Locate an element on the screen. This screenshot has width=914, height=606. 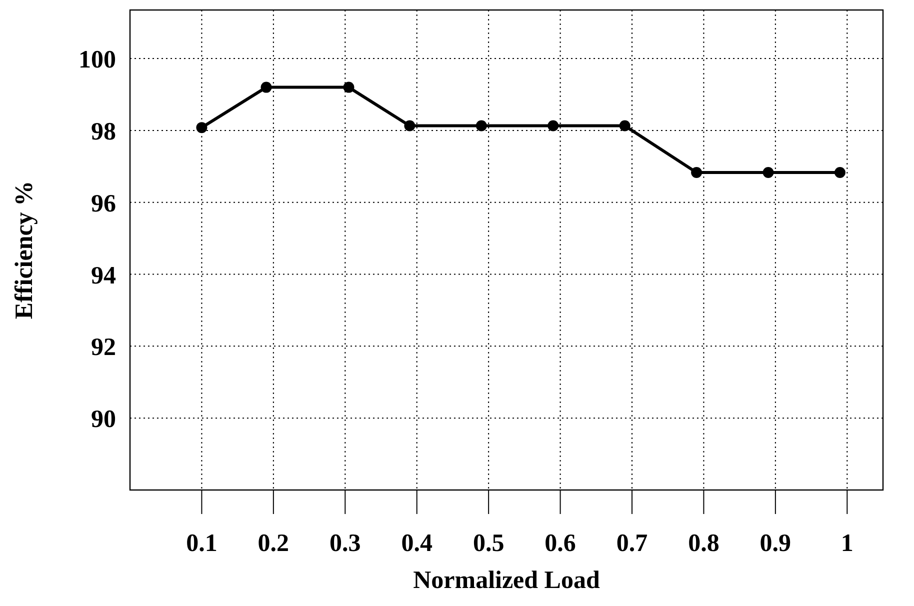
x-tick-label: 0.6 is located at coordinates (560, 543).